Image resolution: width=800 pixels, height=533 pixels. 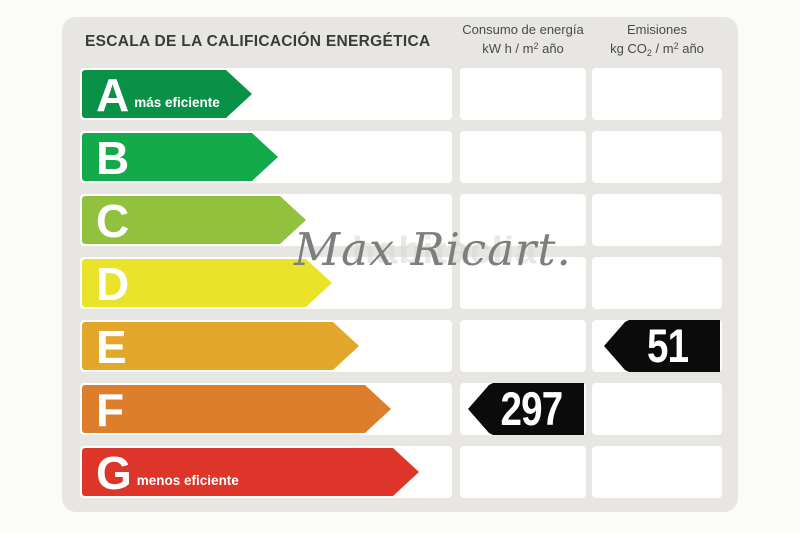 I want to click on consumo-cell-g, so click(x=523, y=472).